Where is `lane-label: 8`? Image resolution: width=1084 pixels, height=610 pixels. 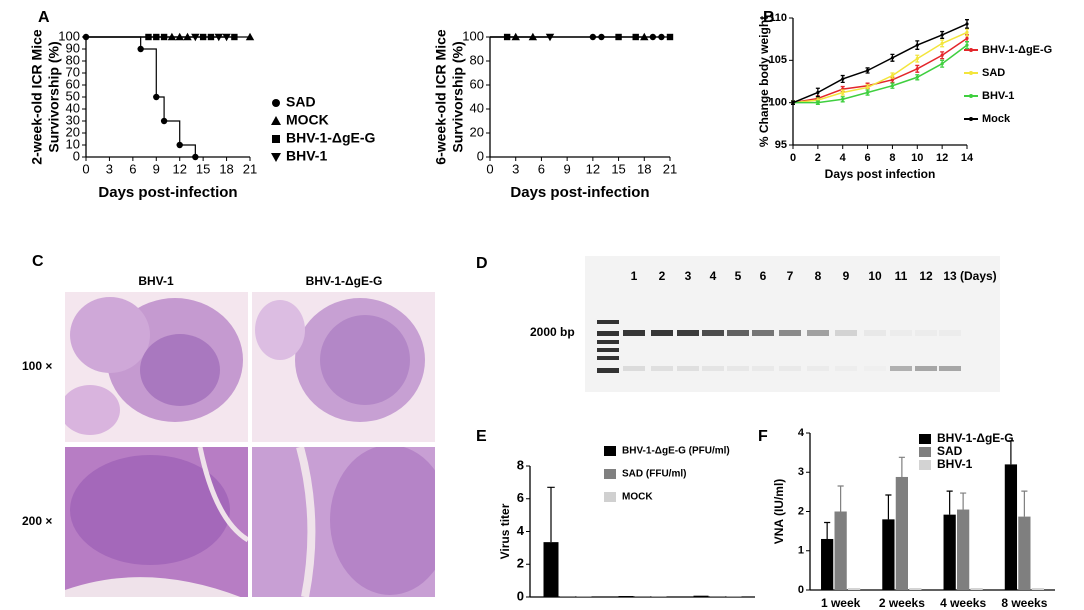
lane-label: 8 is located at coordinates (818, 276).